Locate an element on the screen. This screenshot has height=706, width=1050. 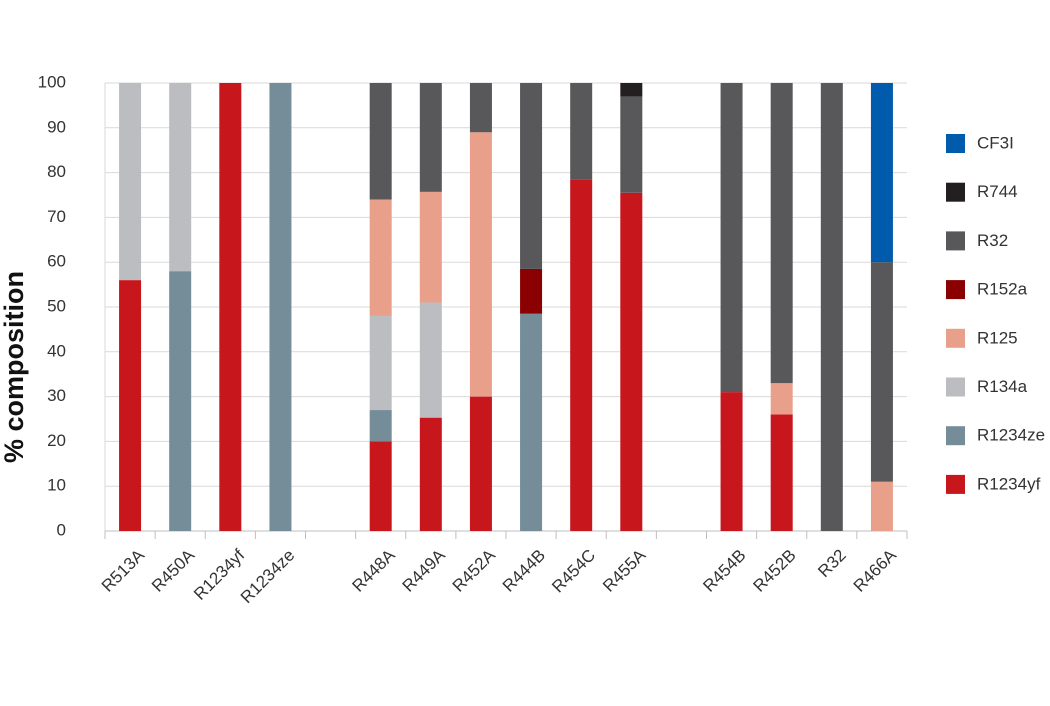
legend-label: R134a is located at coordinates (1002, 386).